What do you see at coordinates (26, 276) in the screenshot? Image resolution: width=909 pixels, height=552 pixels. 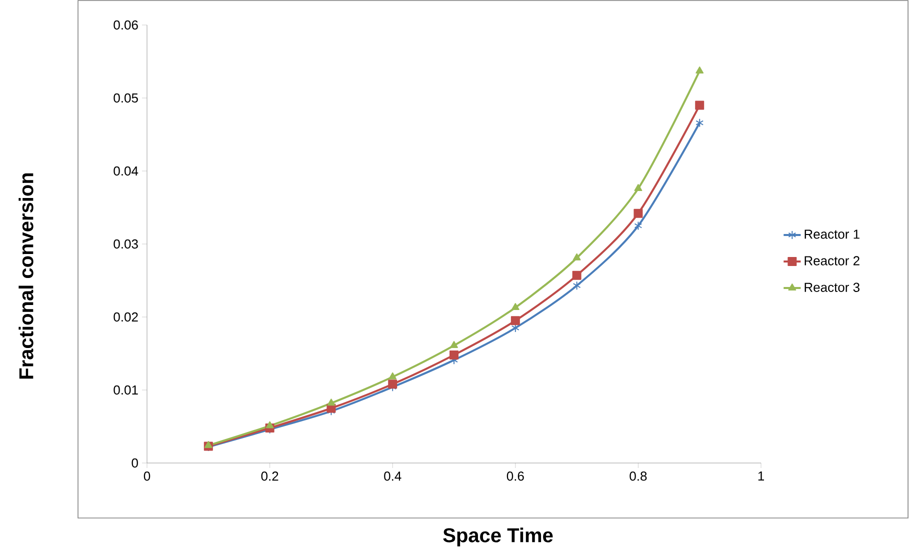 I see `y-axis-title: Fractional conversion` at bounding box center [26, 276].